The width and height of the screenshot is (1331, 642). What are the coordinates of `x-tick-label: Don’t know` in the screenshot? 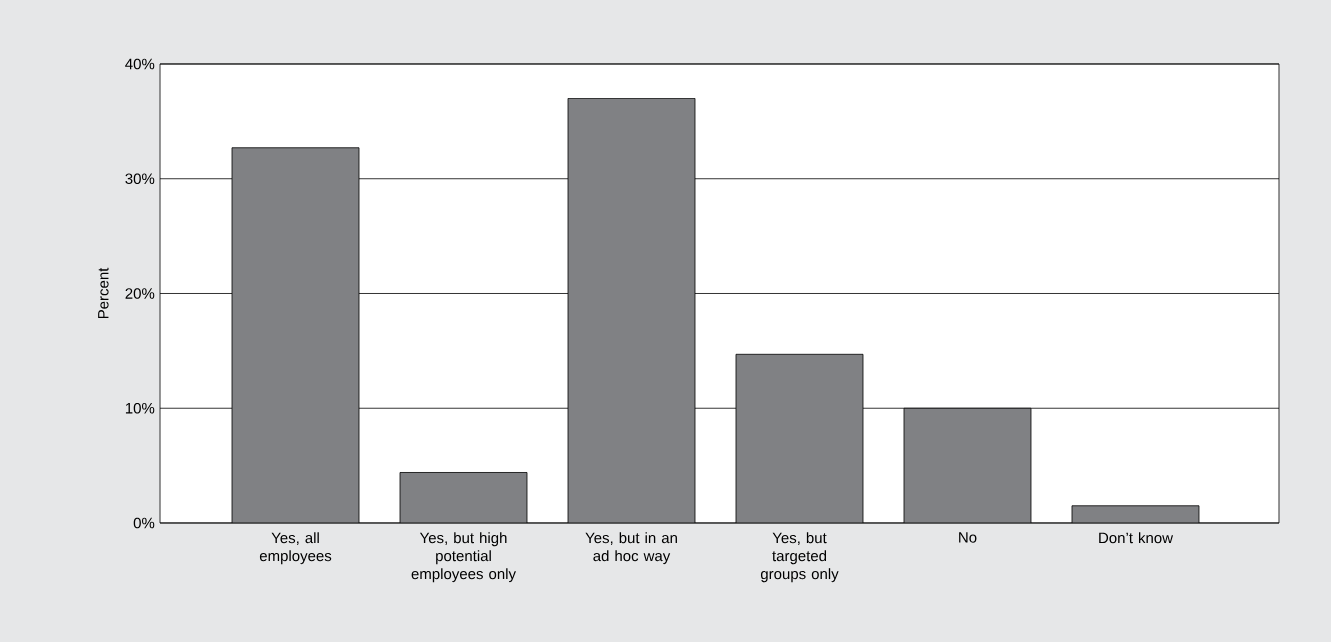 It's located at (1136, 538).